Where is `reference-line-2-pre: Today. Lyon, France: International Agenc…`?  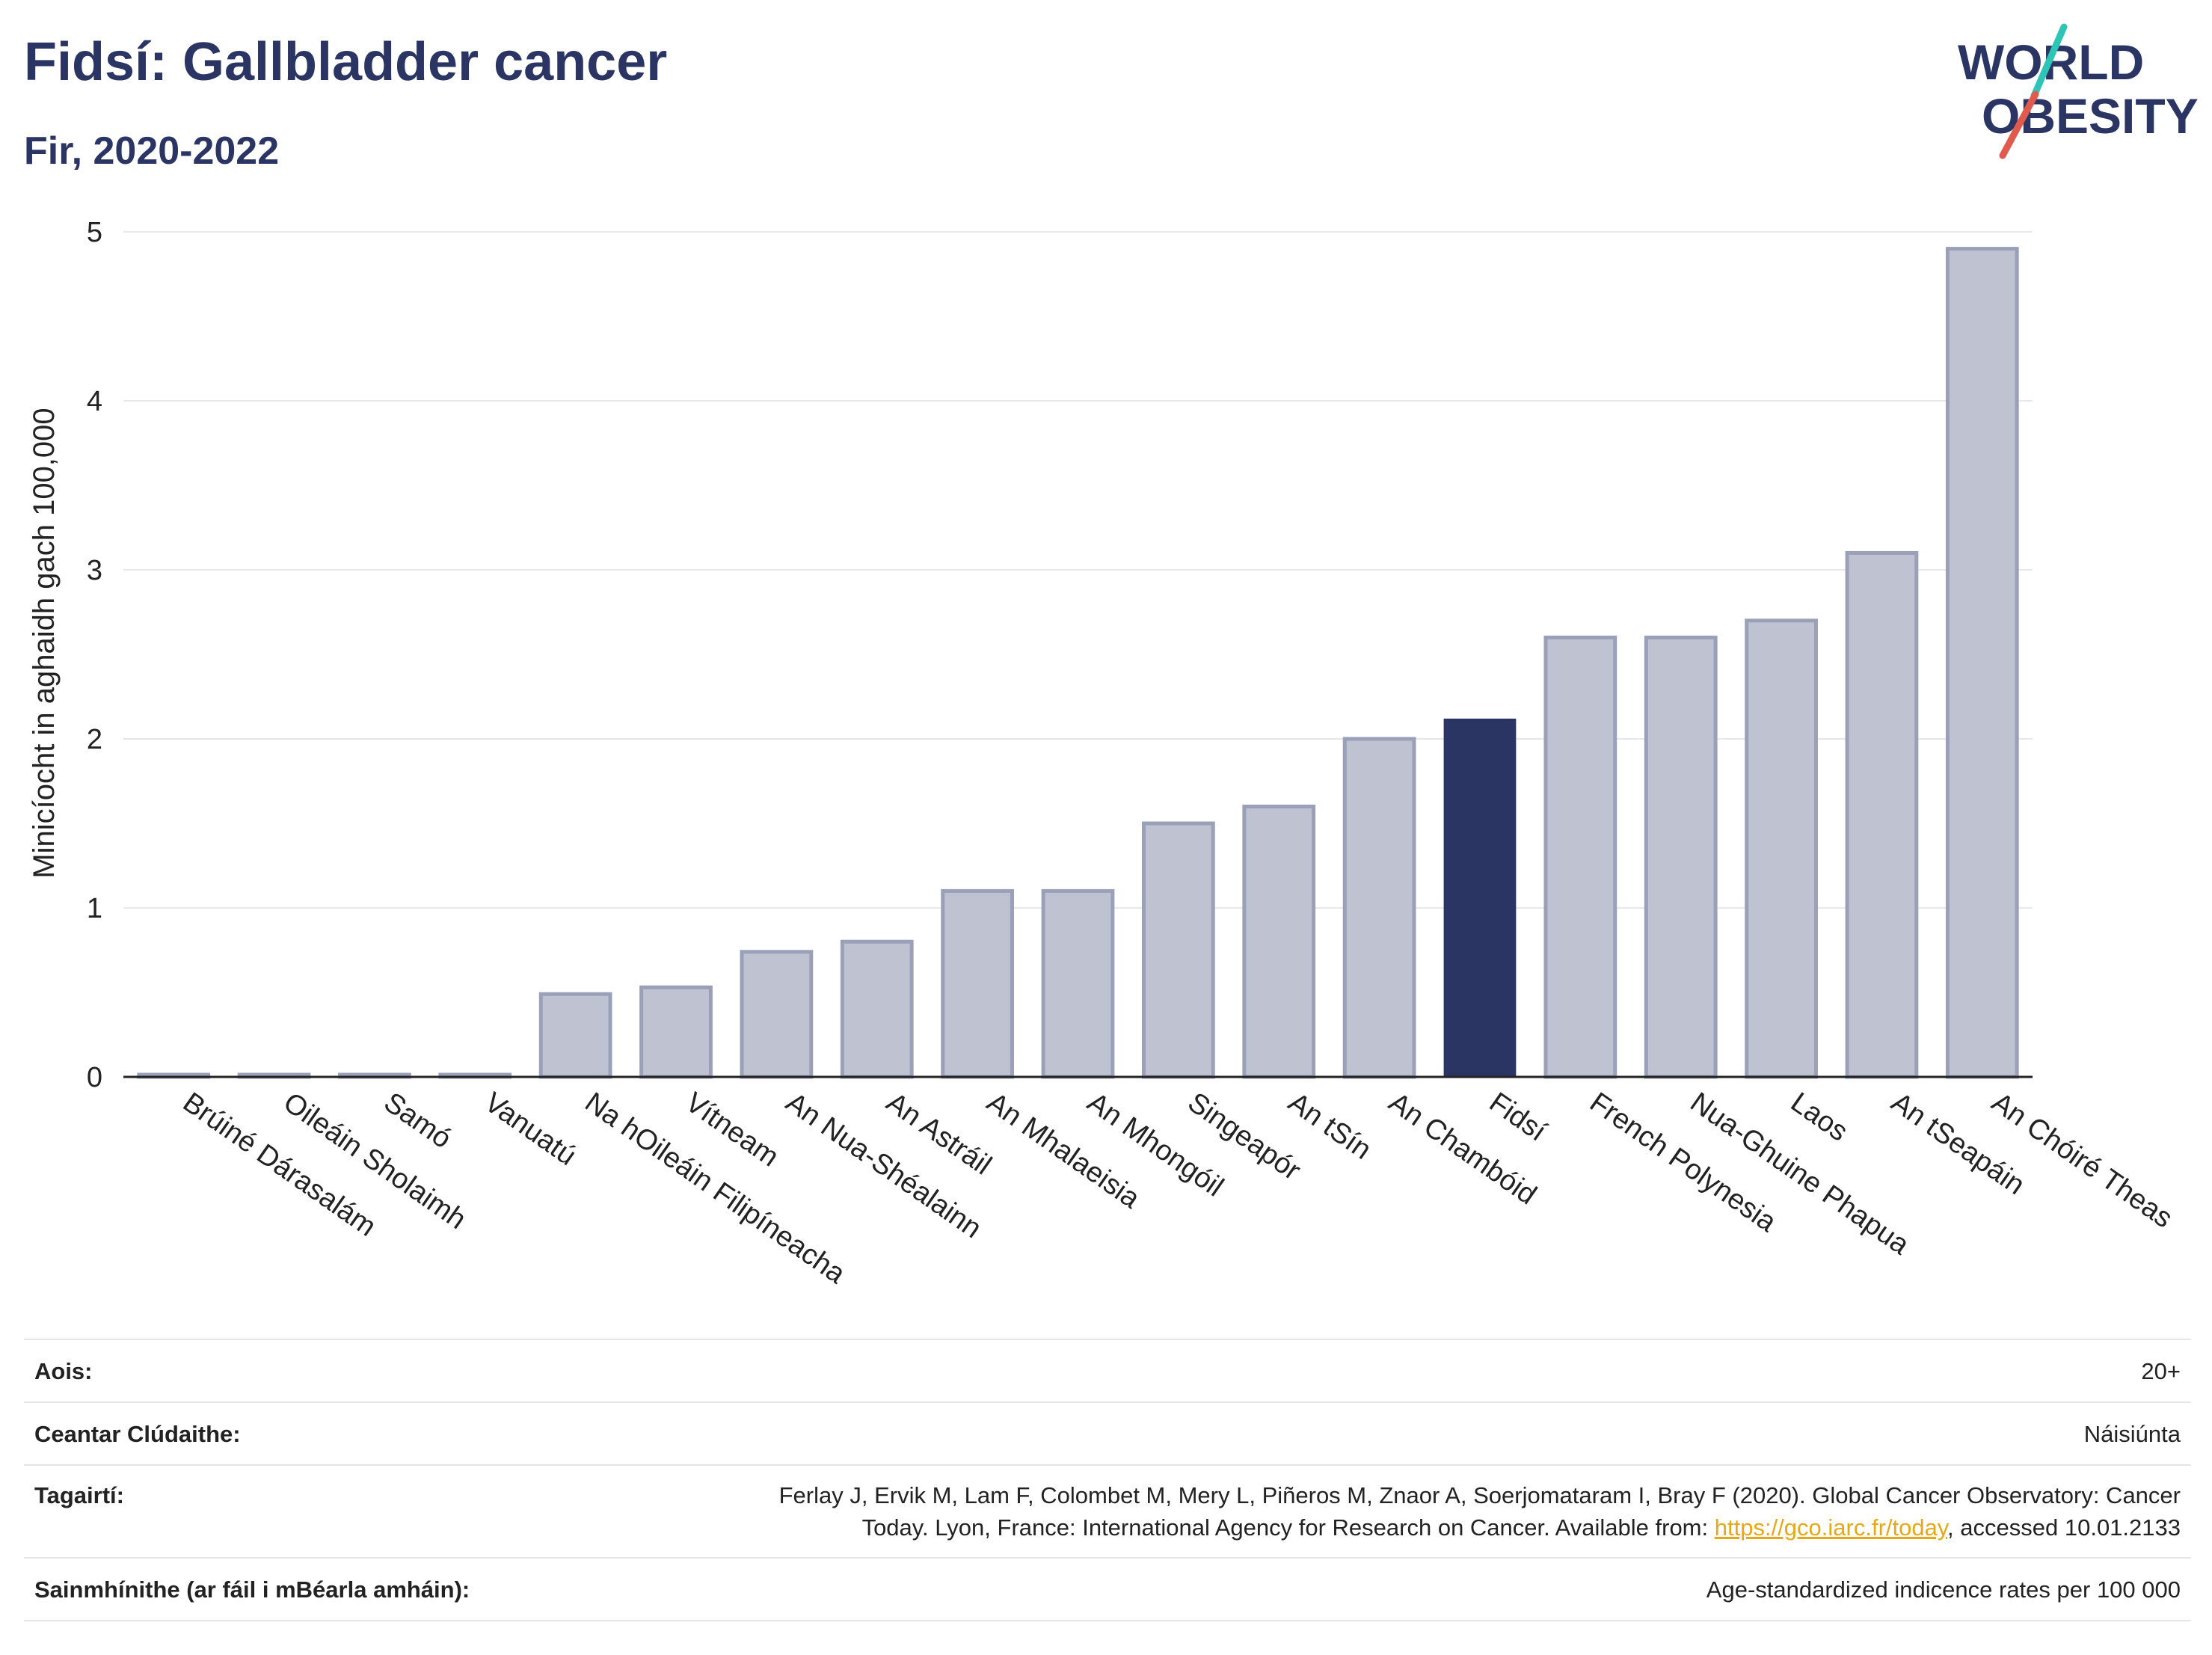 reference-line-2-pre: Today. Lyon, France: International Agenc… is located at coordinates (1288, 1527).